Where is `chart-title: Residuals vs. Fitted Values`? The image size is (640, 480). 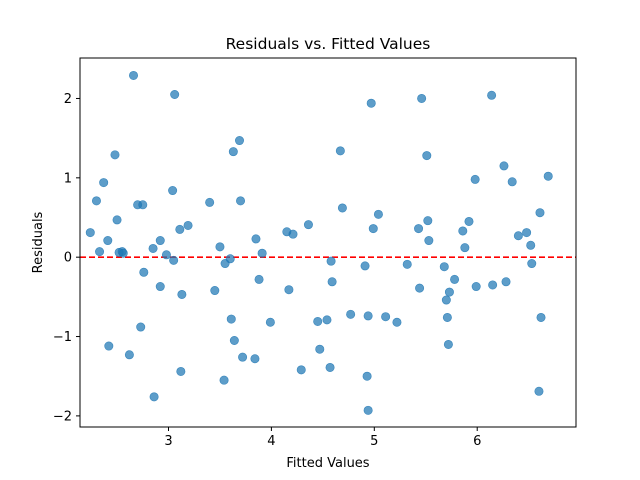
chart-title: Residuals vs. Fitted Values is located at coordinates (328, 44).